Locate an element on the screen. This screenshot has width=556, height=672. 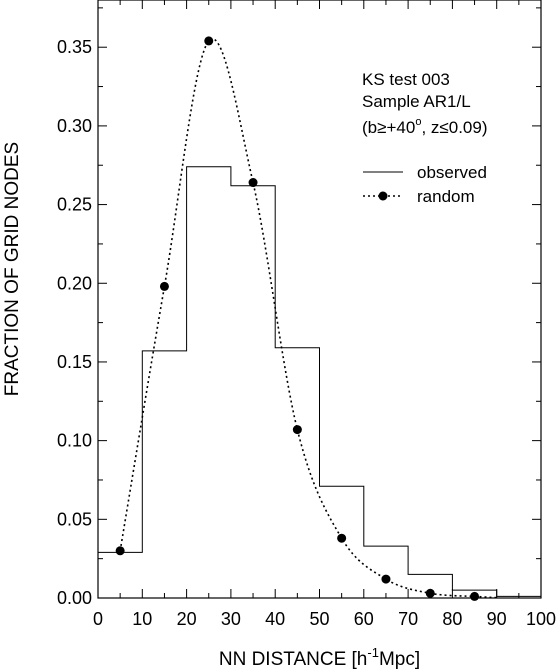
x-tick-label: 0 is located at coordinates (98, 619).